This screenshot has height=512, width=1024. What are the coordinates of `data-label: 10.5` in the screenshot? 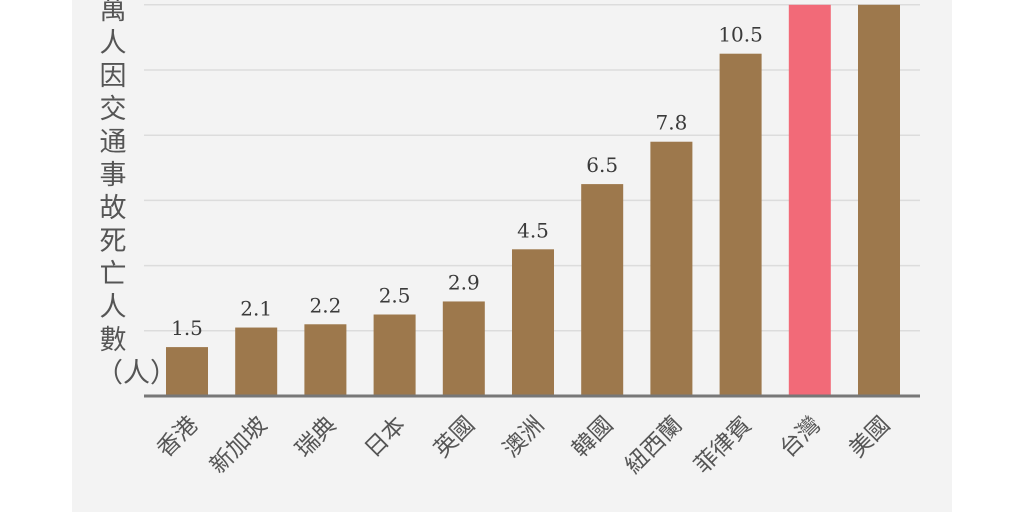 It's located at (740, 35).